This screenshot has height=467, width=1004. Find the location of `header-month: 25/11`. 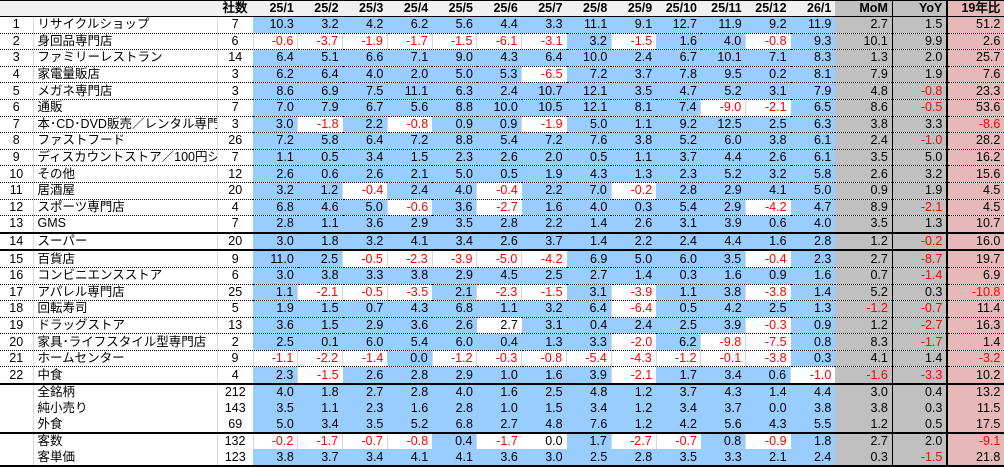

header-month: 25/11 is located at coordinates (723, 8).